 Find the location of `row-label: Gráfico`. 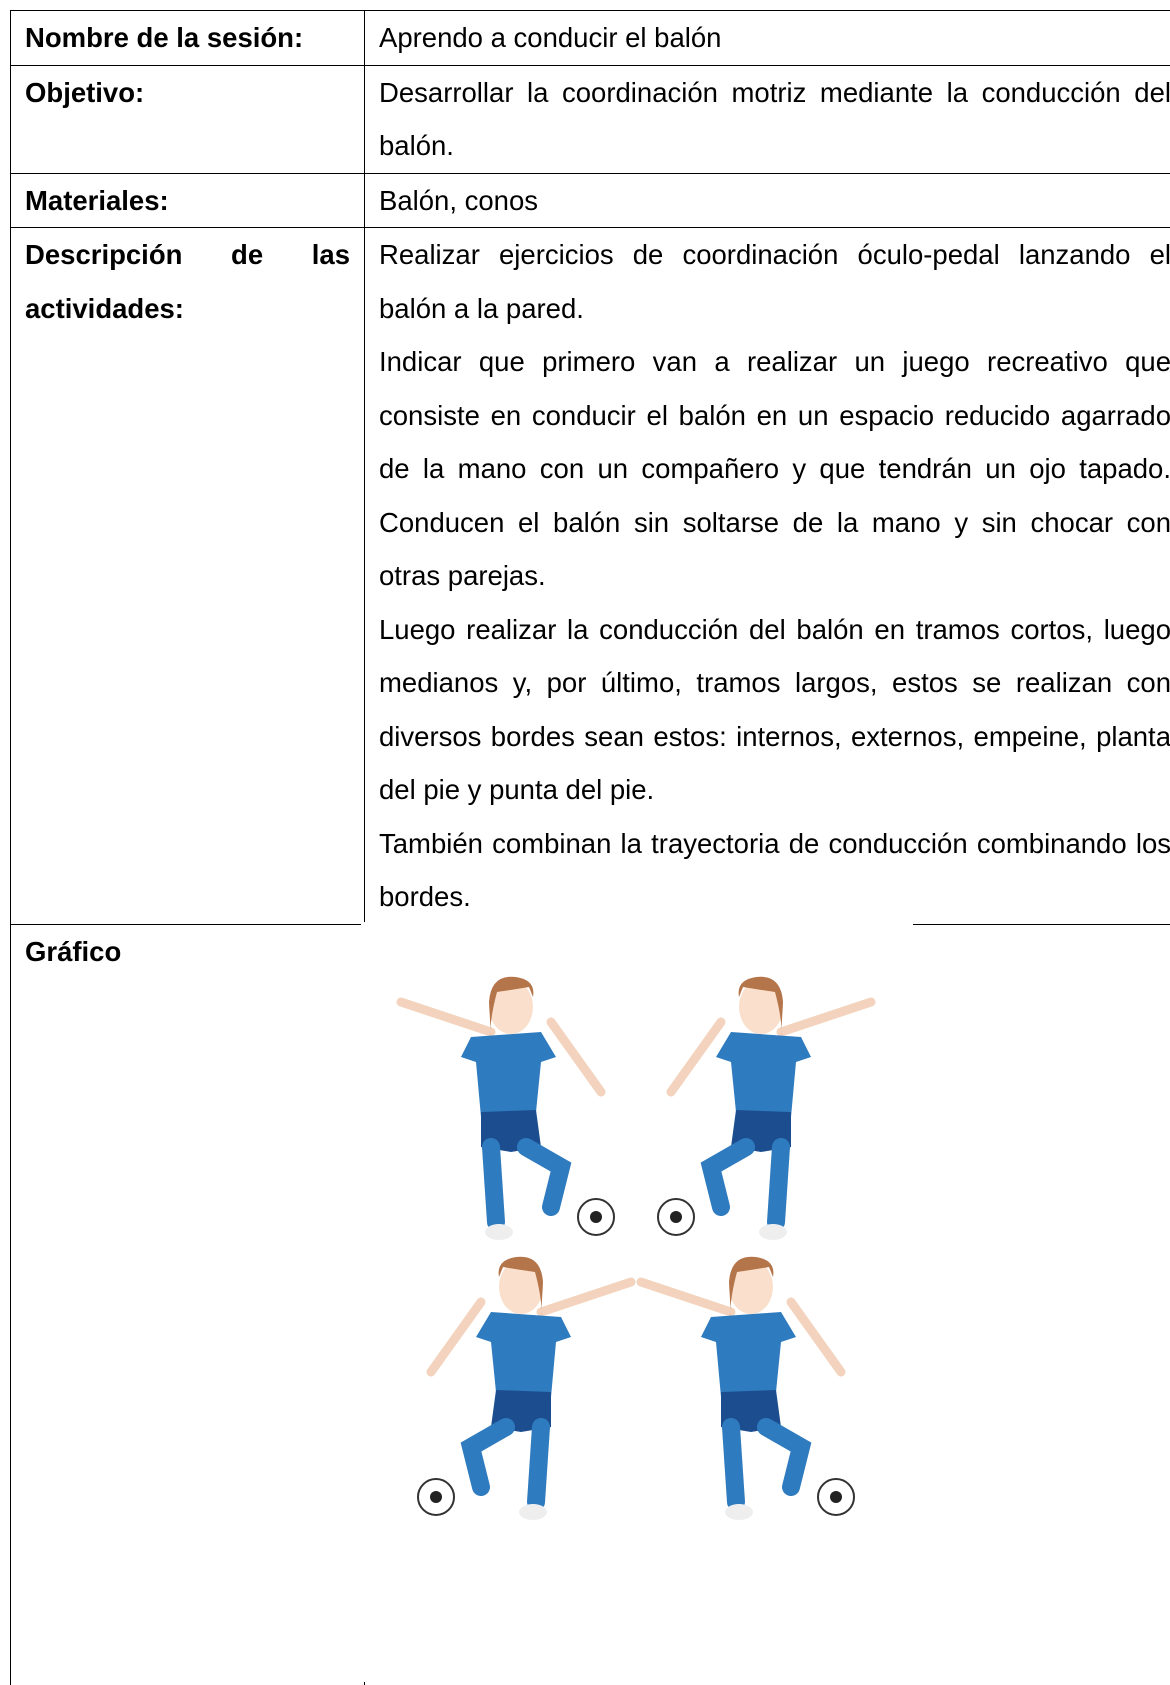

row-label: Gráfico is located at coordinates (188, 1304).